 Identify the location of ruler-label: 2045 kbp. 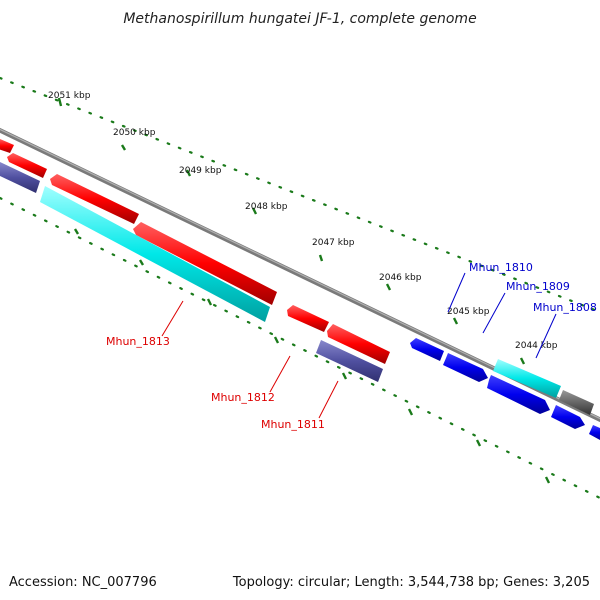
(468, 312).